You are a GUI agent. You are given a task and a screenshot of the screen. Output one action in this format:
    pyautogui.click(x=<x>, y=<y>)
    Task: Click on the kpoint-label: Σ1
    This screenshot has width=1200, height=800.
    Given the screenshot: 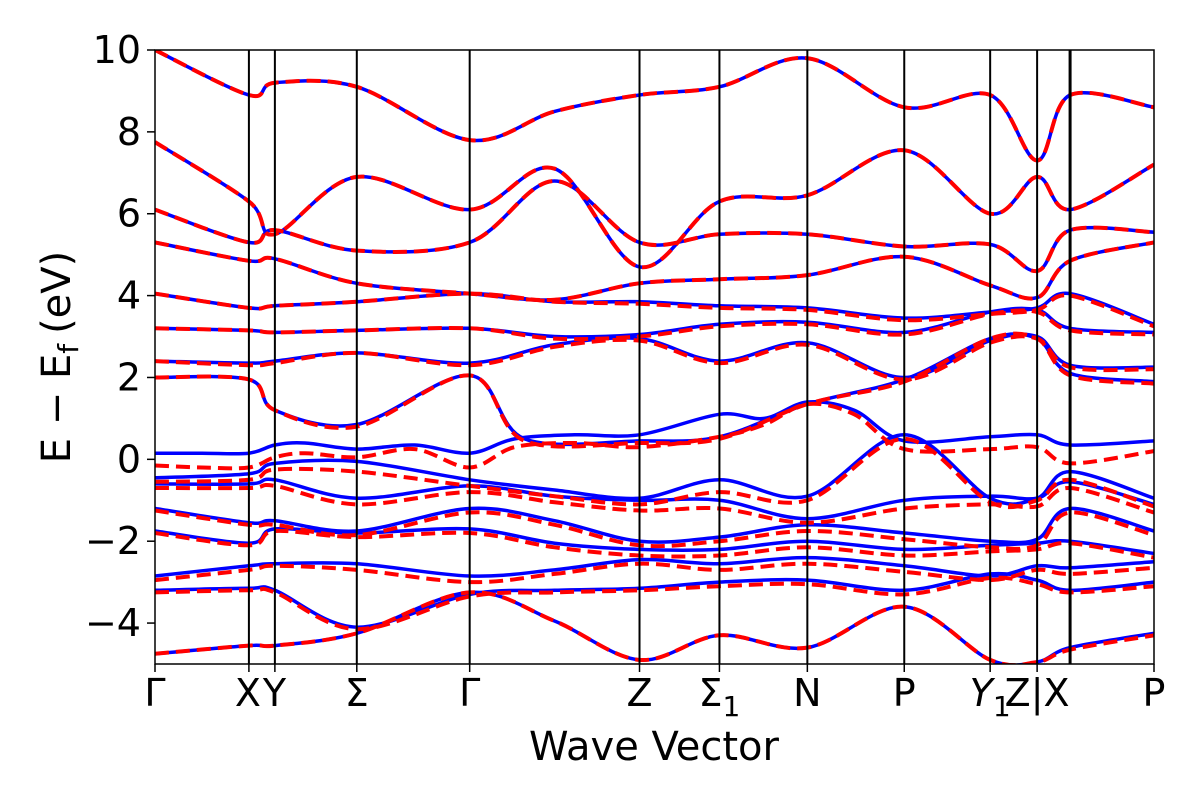 What is the action you would take?
    pyautogui.click(x=720, y=697)
    